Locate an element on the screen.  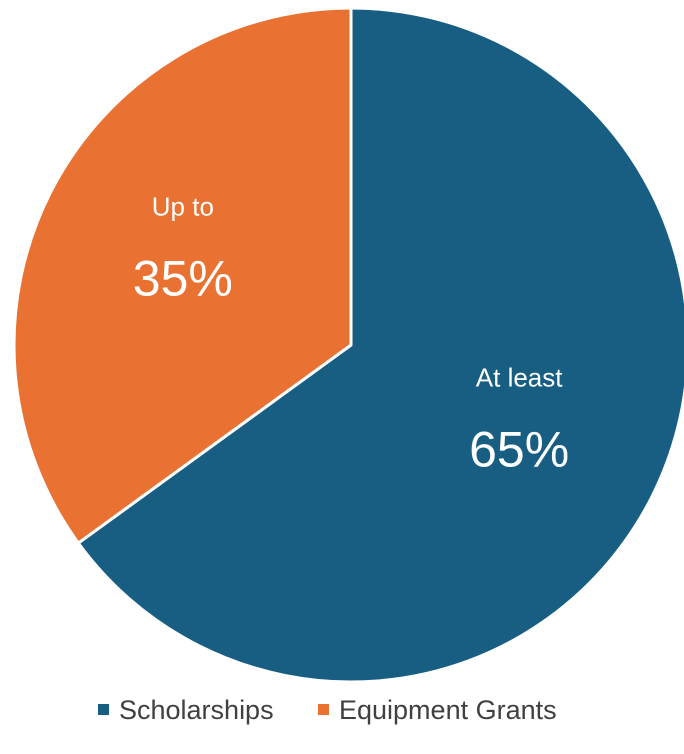
legend: Scholarships Equipment Grants is located at coordinates (327, 710).